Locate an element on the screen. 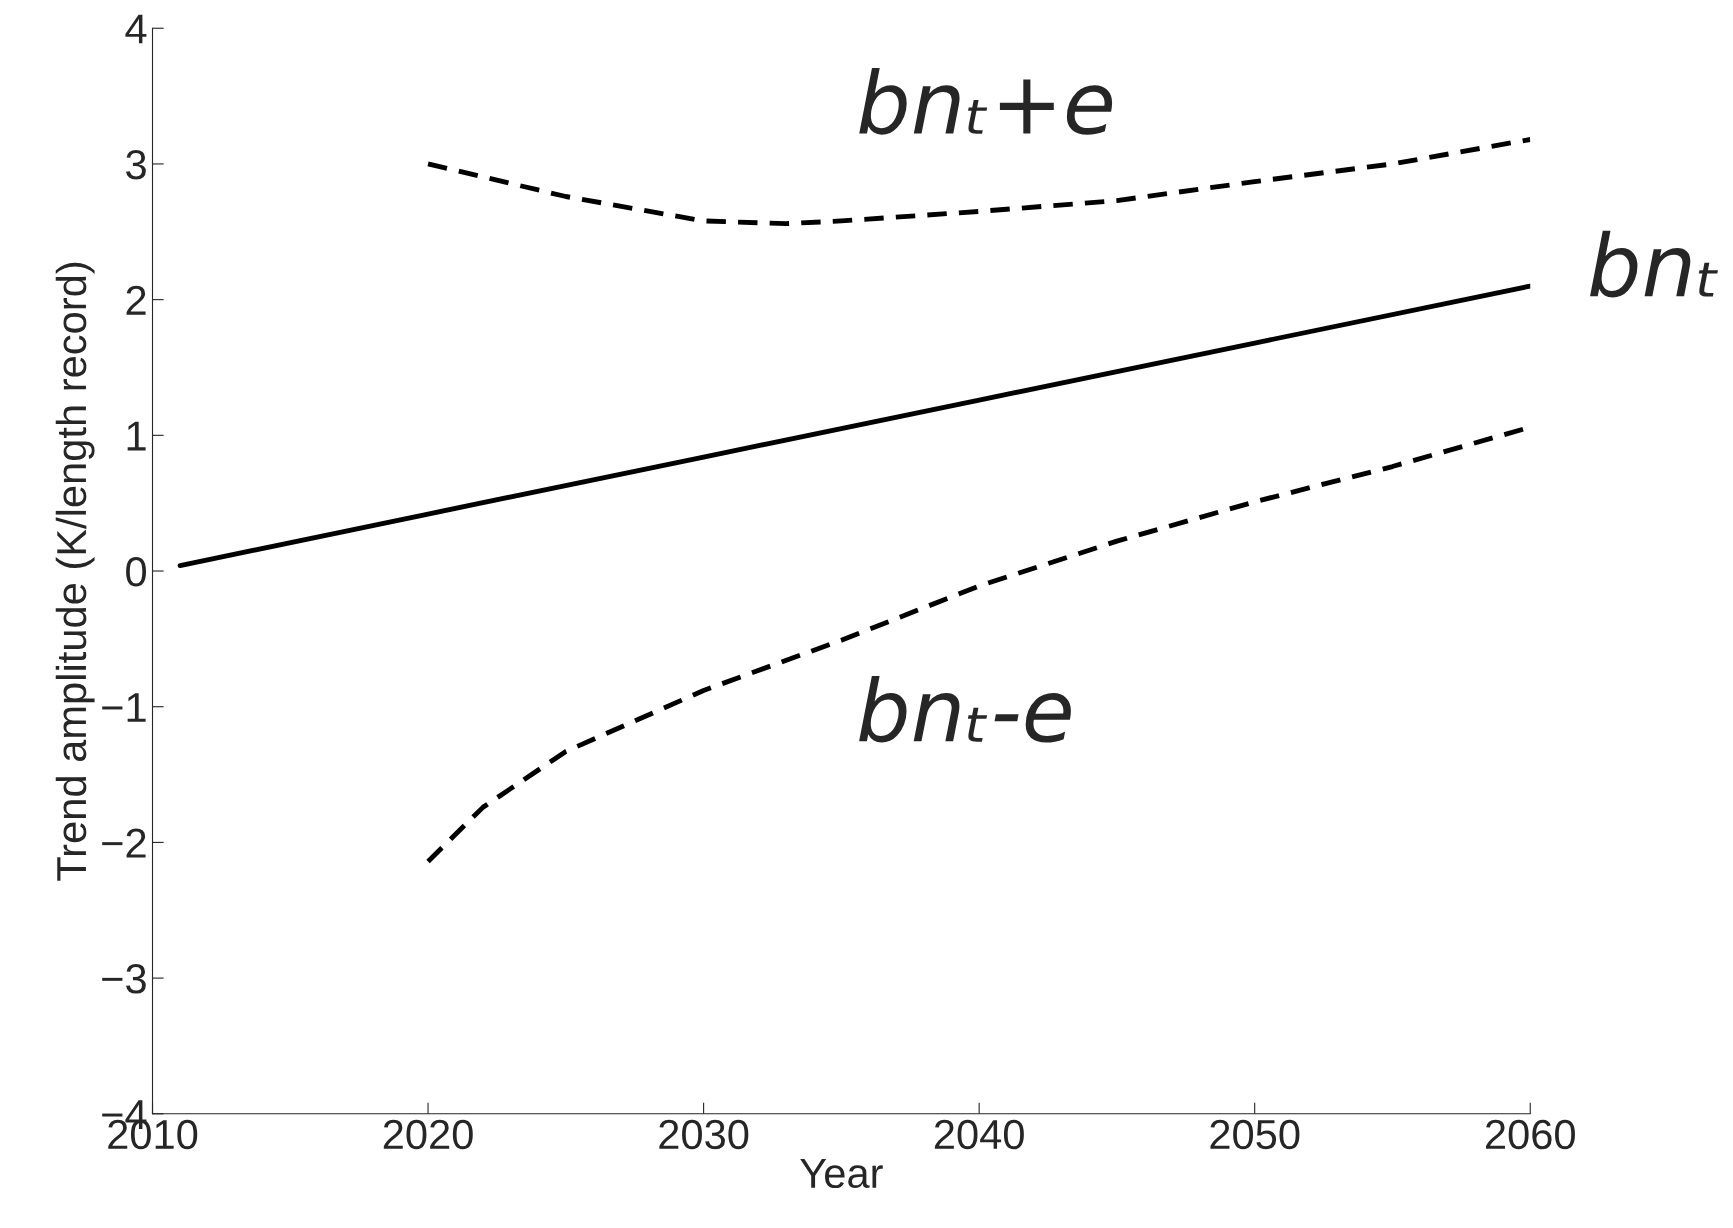 The width and height of the screenshot is (1733, 1228). x-tick-label: 2050 is located at coordinates (1255, 1134).